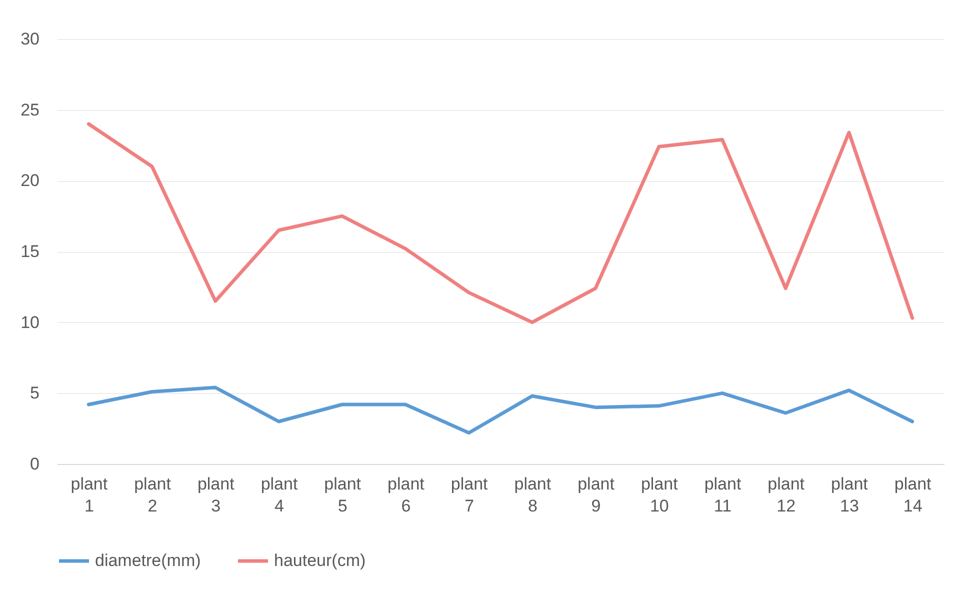 This screenshot has height=589, width=959. Describe the element at coordinates (320, 560) in the screenshot. I see `legend-label: hauteur(cm)` at that location.